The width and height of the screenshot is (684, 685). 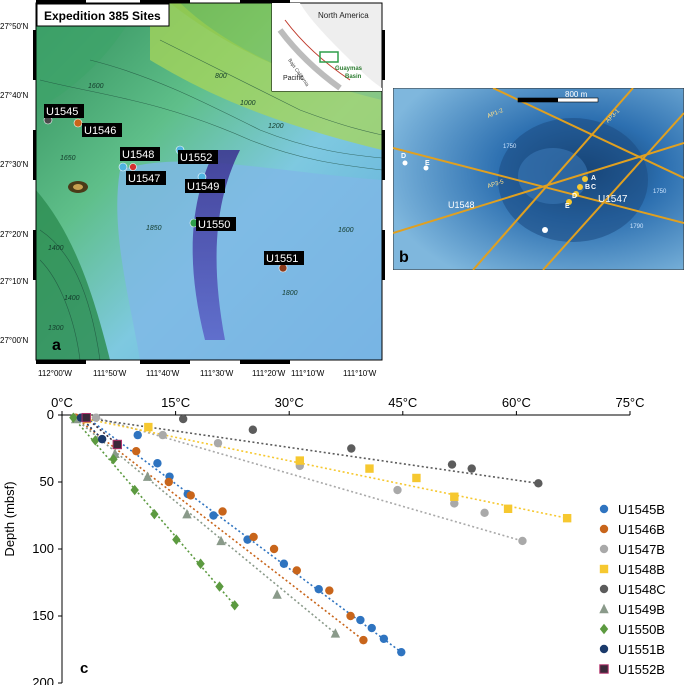 I want to click on y-axis-title: Depth (mbsf), so click(x=9, y=518).